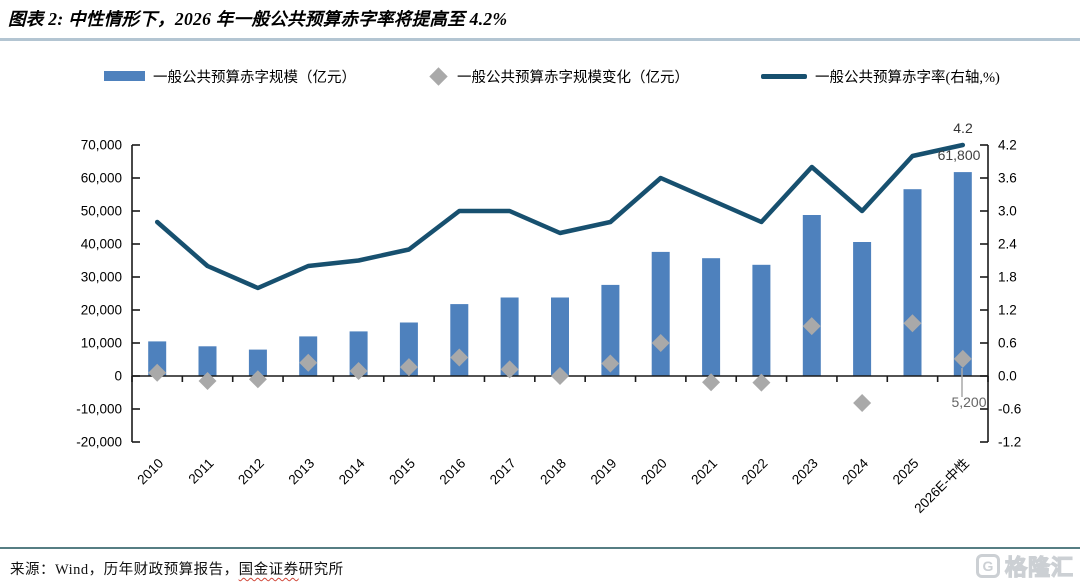  Describe the element at coordinates (963, 128) in the screenshot. I see `data-label: 4.2` at that location.